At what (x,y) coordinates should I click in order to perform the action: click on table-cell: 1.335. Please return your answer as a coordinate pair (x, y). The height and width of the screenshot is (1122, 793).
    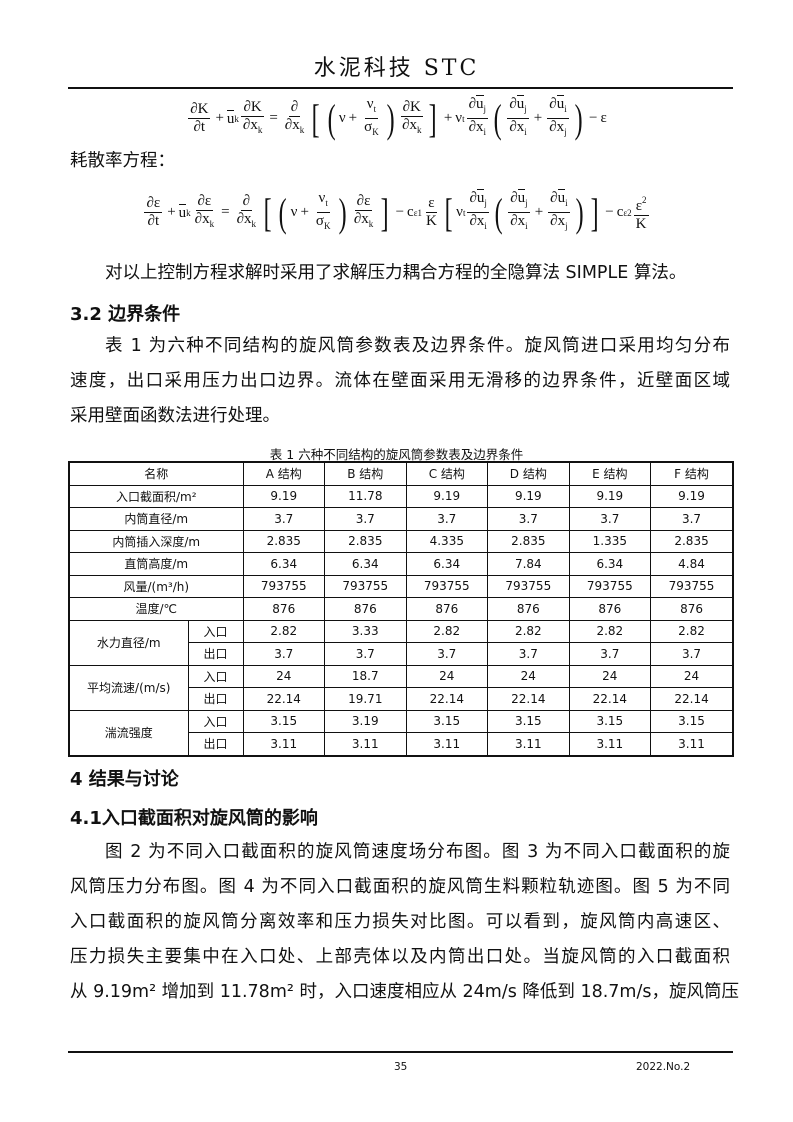
    Looking at the image, I should click on (610, 541).